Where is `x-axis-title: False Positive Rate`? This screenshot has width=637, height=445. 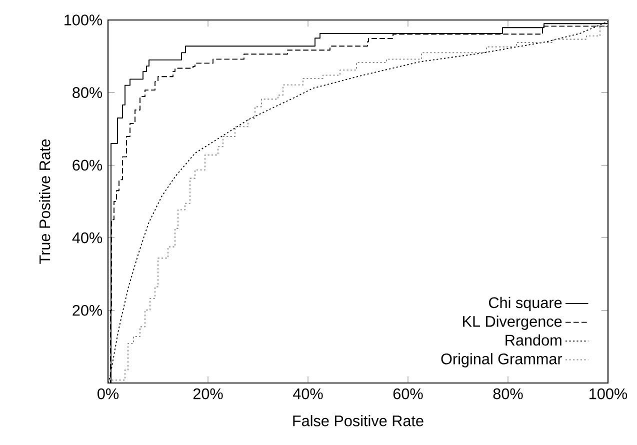 x-axis-title: False Positive Rate is located at coordinates (358, 420).